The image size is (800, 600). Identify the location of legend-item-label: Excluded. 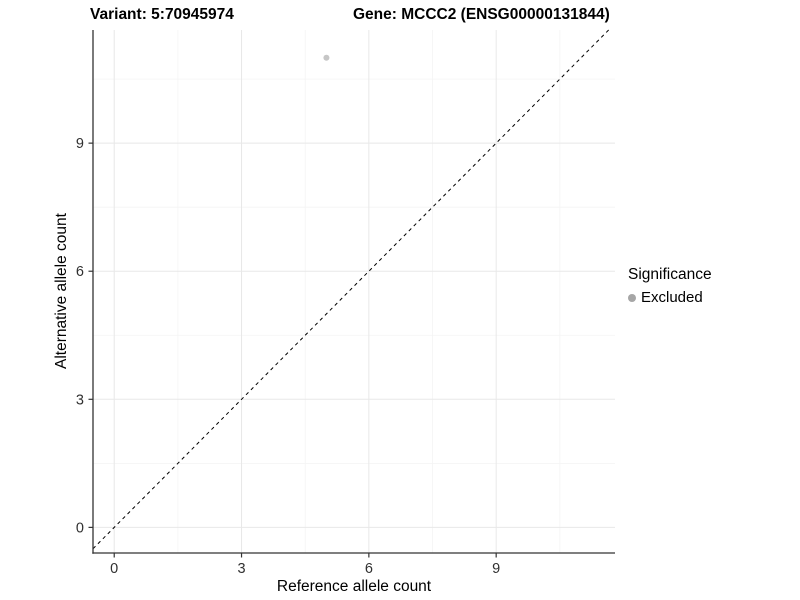
(672, 297).